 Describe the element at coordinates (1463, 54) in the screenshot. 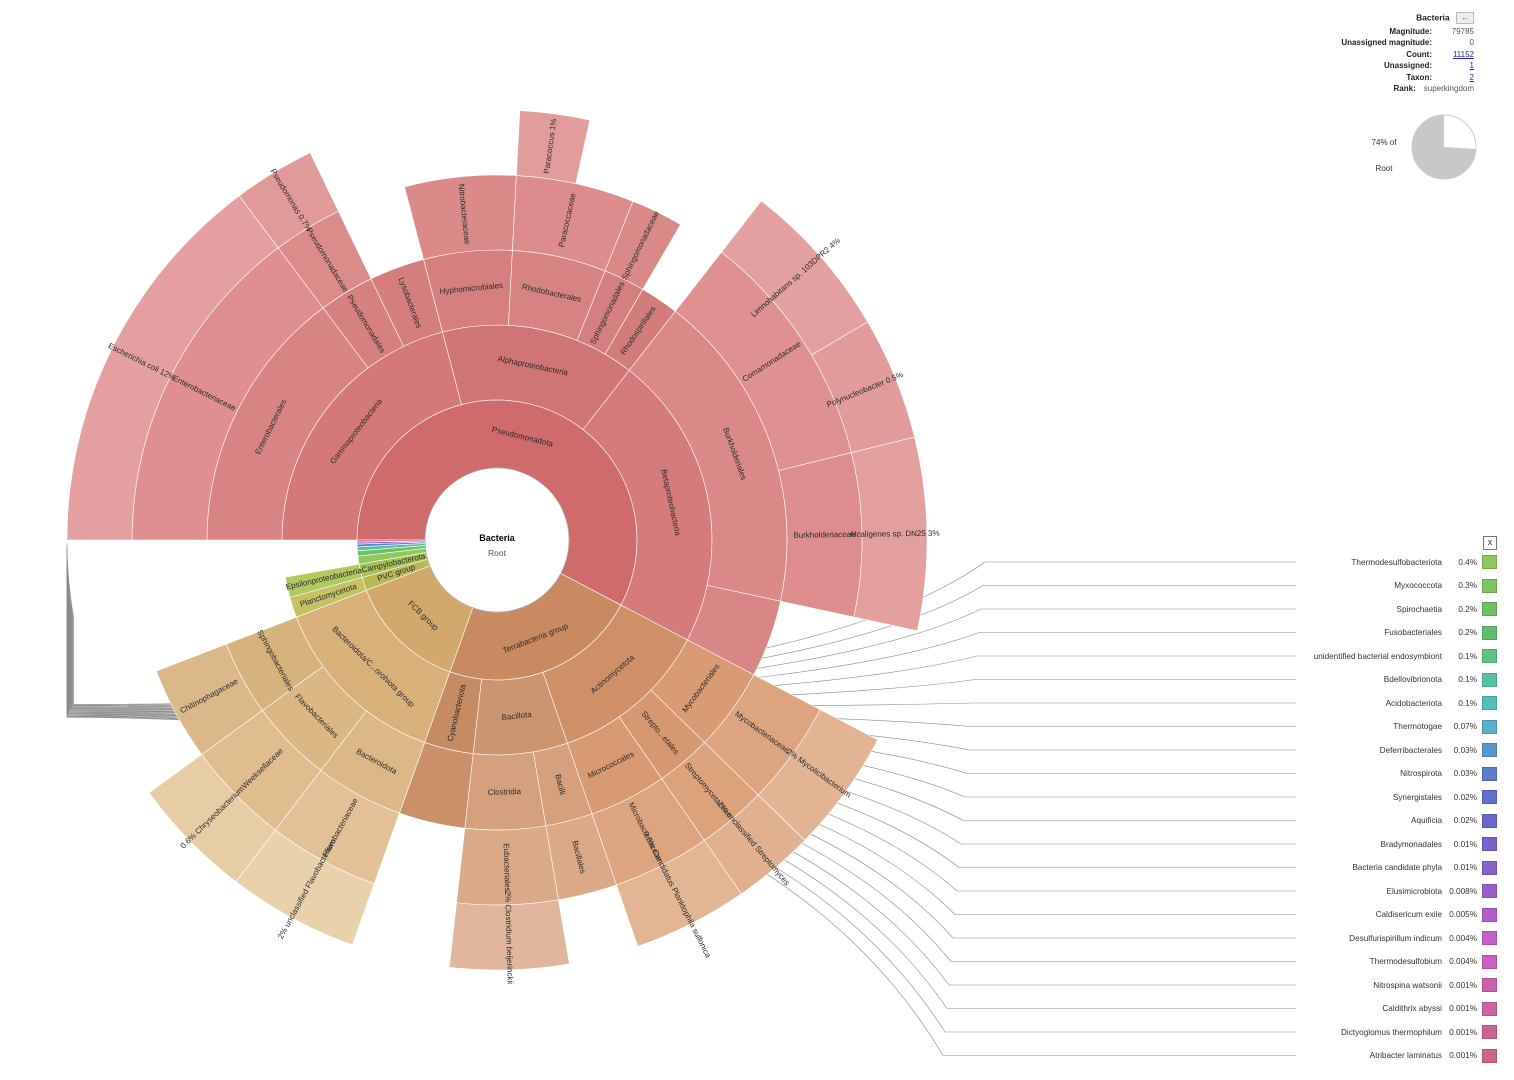

I see `details-link: 11152` at that location.